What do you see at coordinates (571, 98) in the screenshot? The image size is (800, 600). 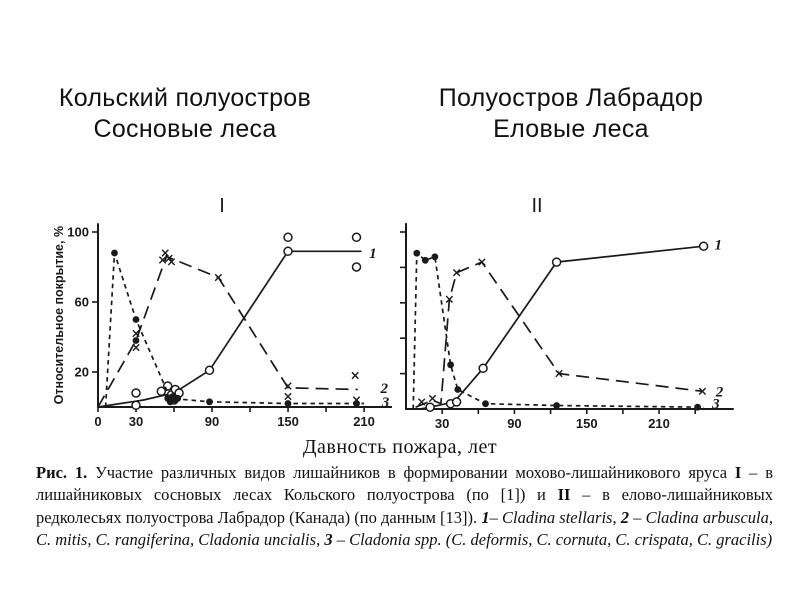 I see `right-title-line1: Полуостров Лабрадор` at bounding box center [571, 98].